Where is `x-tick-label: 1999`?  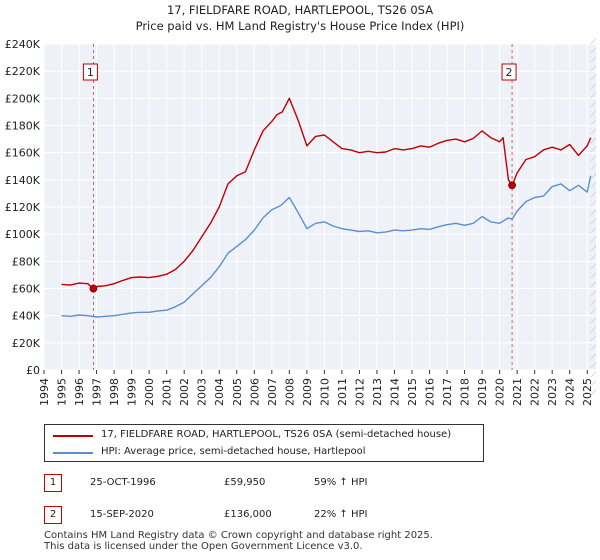 x-tick-label: 1999 is located at coordinates (132, 392).